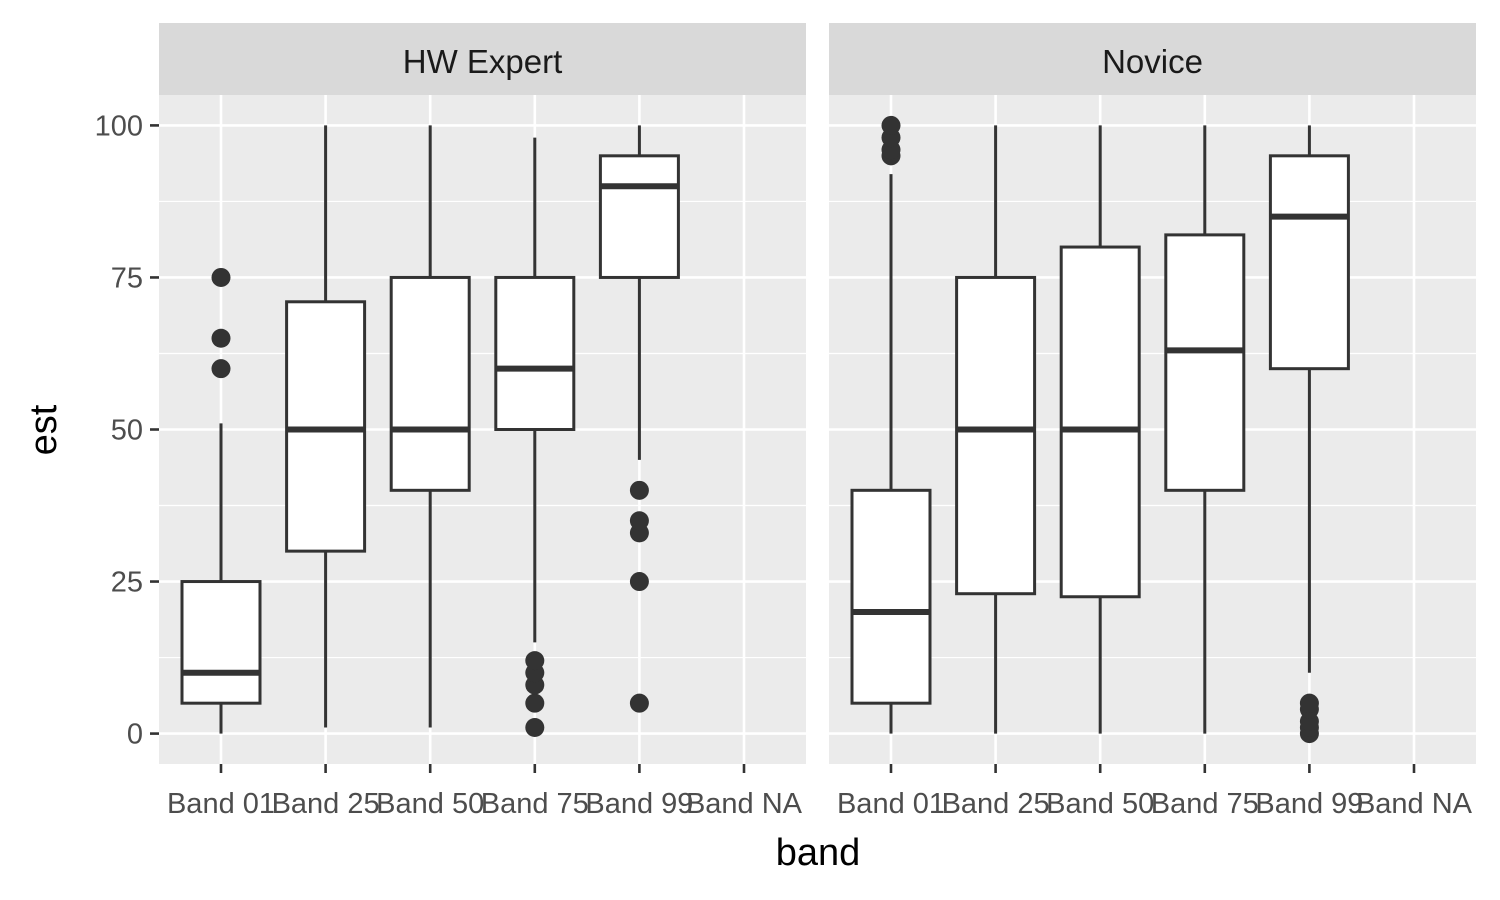 This screenshot has height=900, width=1500. Describe the element at coordinates (44, 429) in the screenshot. I see `y-axis-title: est` at that location.